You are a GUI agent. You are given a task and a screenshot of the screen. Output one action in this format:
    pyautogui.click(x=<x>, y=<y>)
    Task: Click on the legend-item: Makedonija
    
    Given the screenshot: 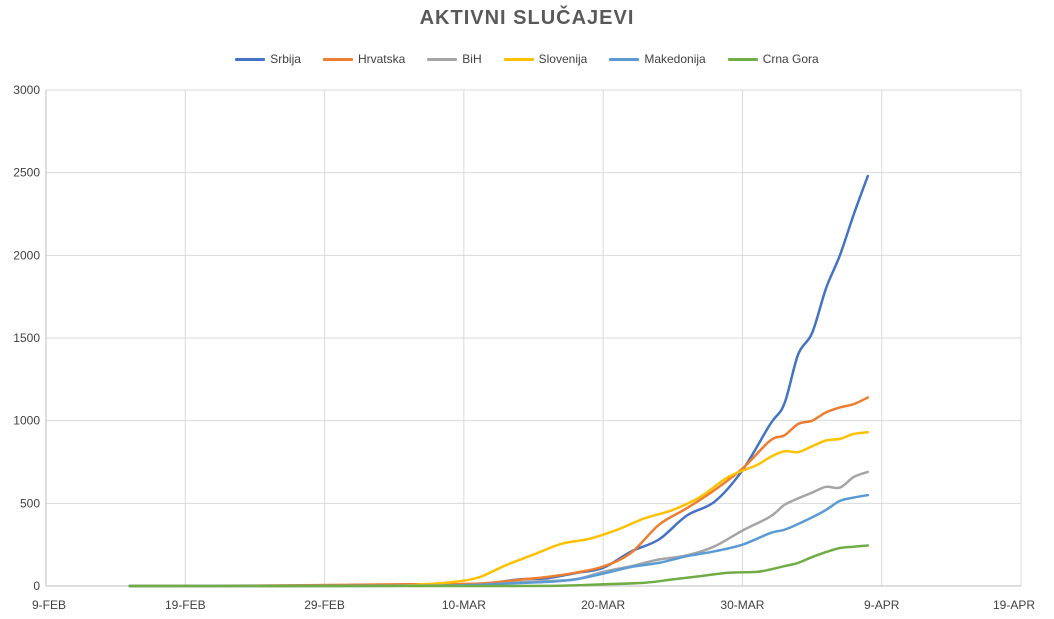 What is the action you would take?
    pyautogui.click(x=657, y=59)
    